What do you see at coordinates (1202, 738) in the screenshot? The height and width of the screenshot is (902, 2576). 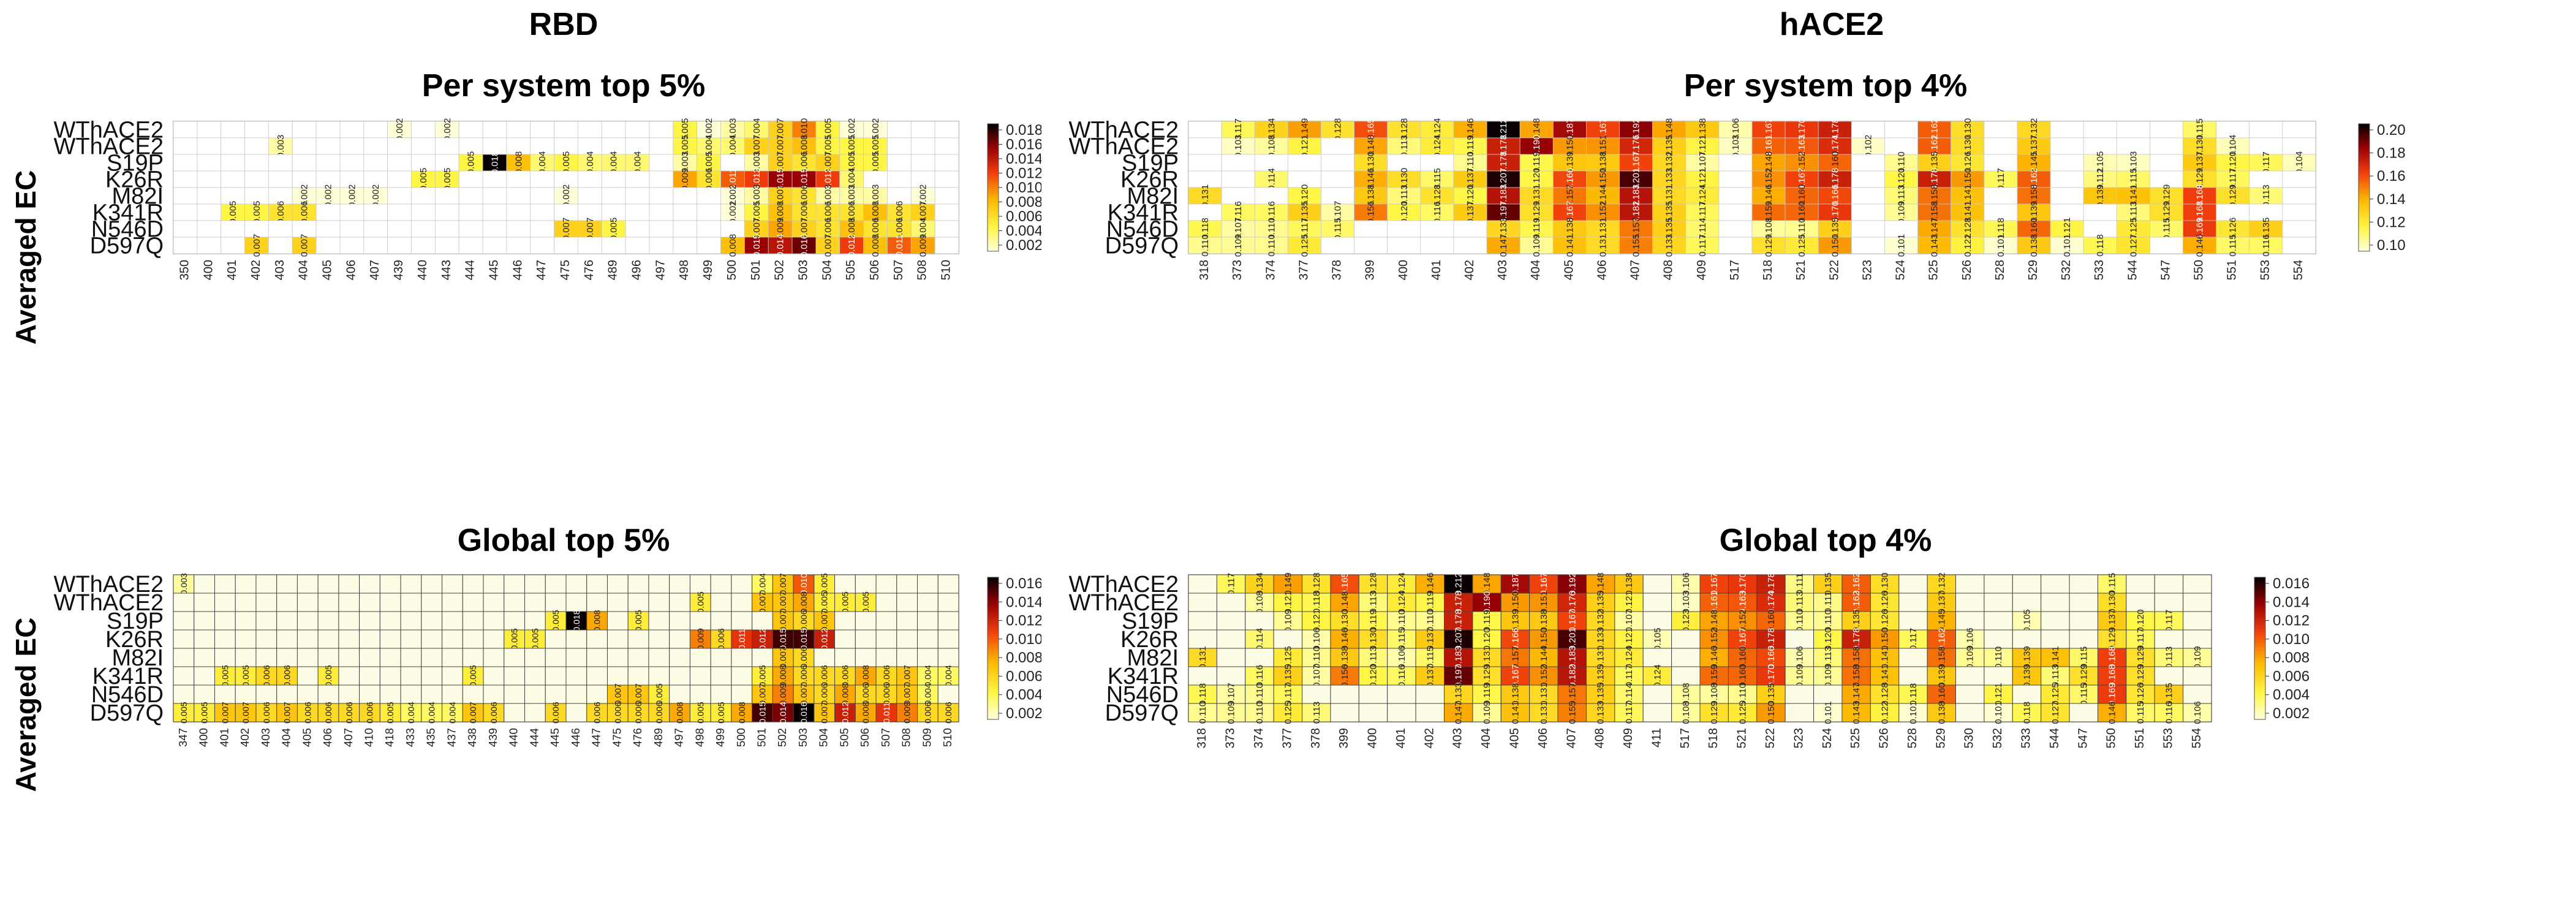 I see `column-label: 318` at bounding box center [1202, 738].